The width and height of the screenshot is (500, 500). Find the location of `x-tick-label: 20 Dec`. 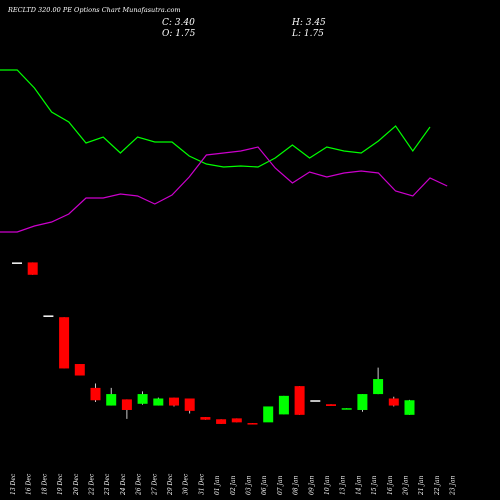

x-tick-label: 20 Dec is located at coordinates (76, 484).